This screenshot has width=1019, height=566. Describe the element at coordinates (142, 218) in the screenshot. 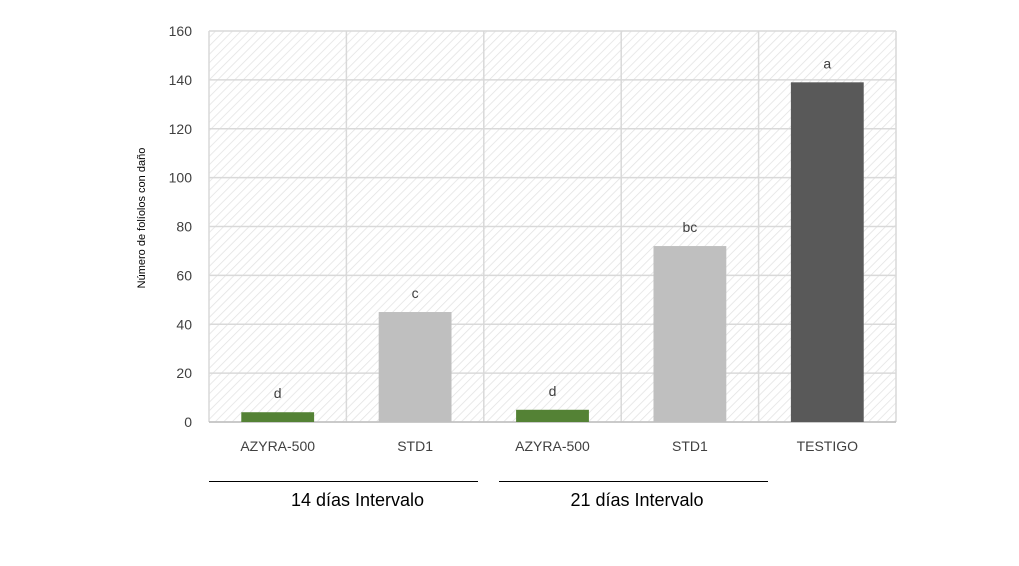

I see `y-axis-label: Número de folíolos con daño` at that location.